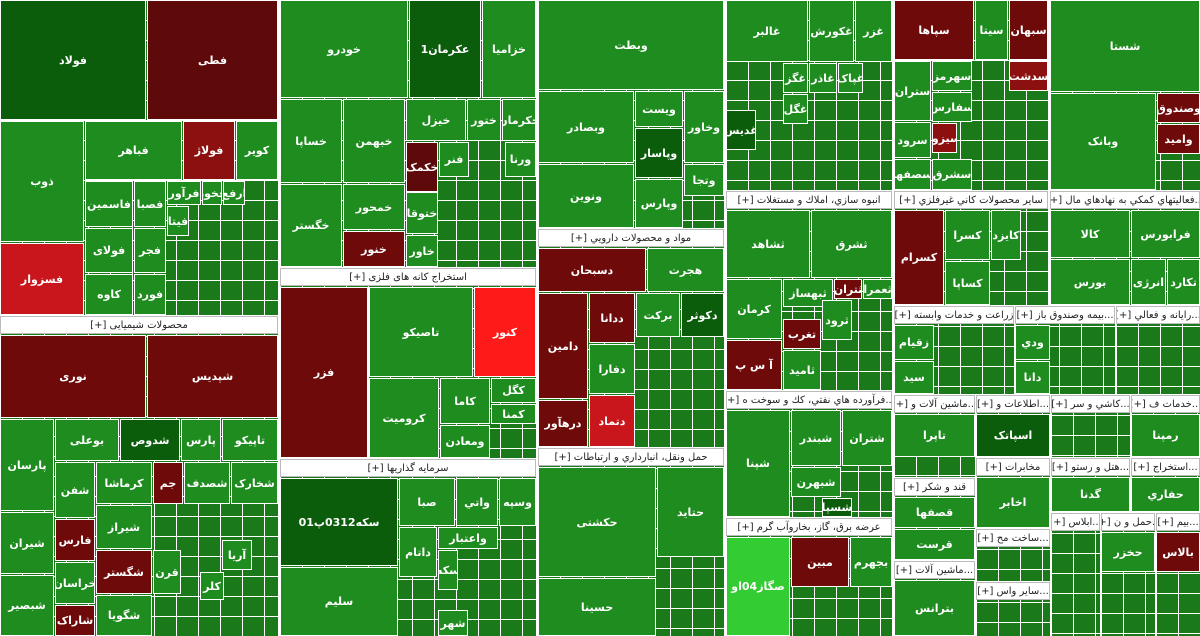 The height and width of the screenshot is (636, 1200). What do you see at coordinates (1128, 522) in the screenshot?
I see `sector-header: ...حمل و ن [+]` at bounding box center [1128, 522].